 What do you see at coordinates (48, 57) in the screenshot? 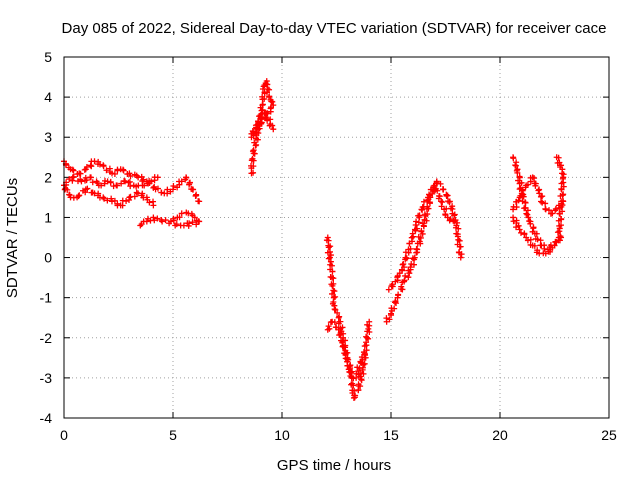
I see `y-tick-label: 5` at bounding box center [48, 57].